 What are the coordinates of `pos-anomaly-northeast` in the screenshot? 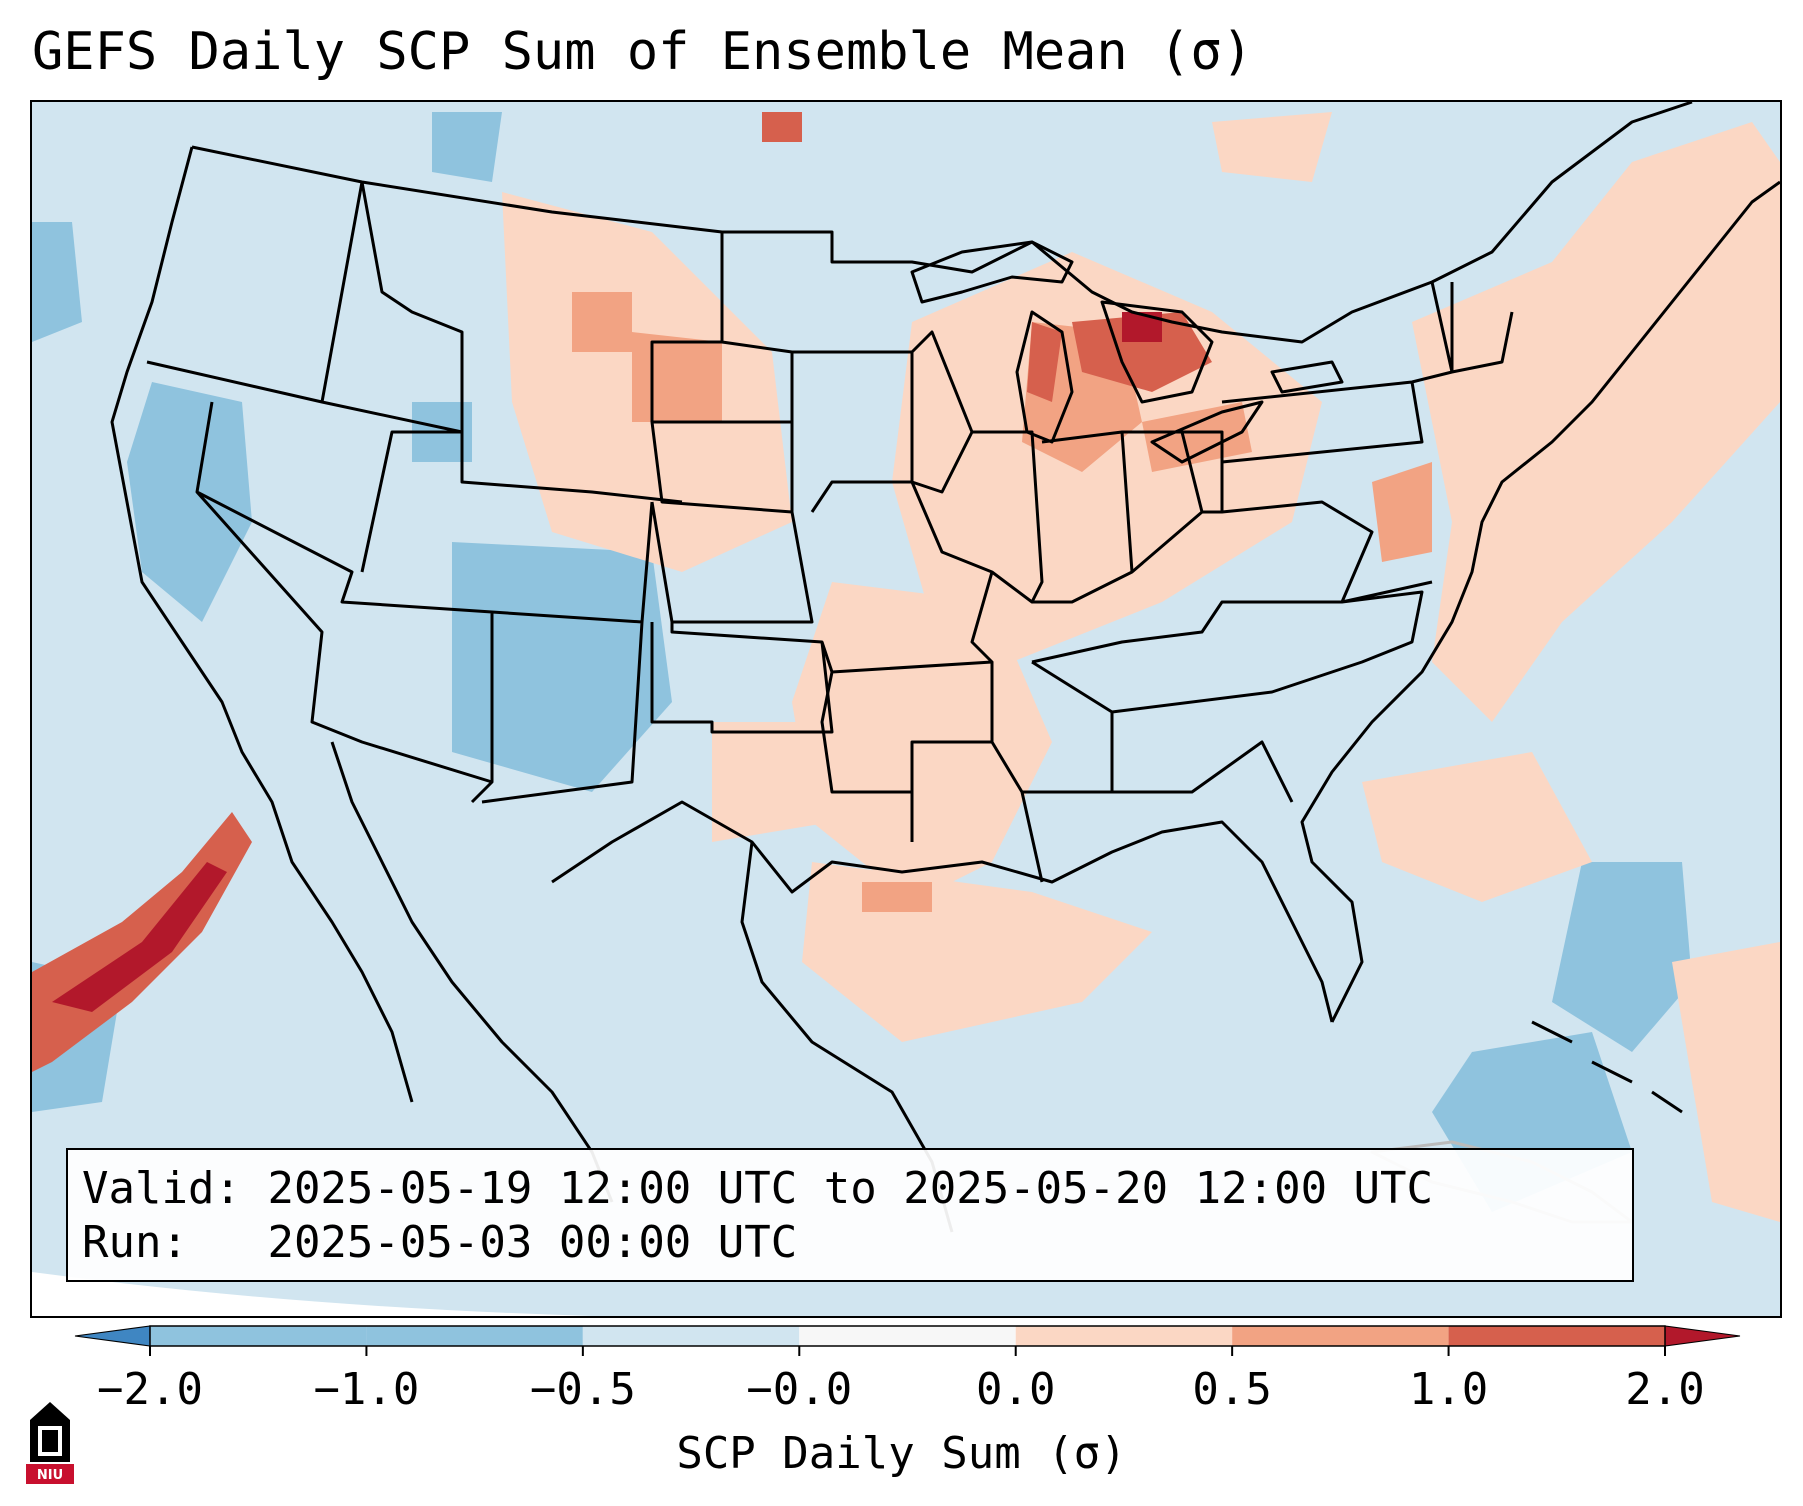 It's located at (1596, 422).